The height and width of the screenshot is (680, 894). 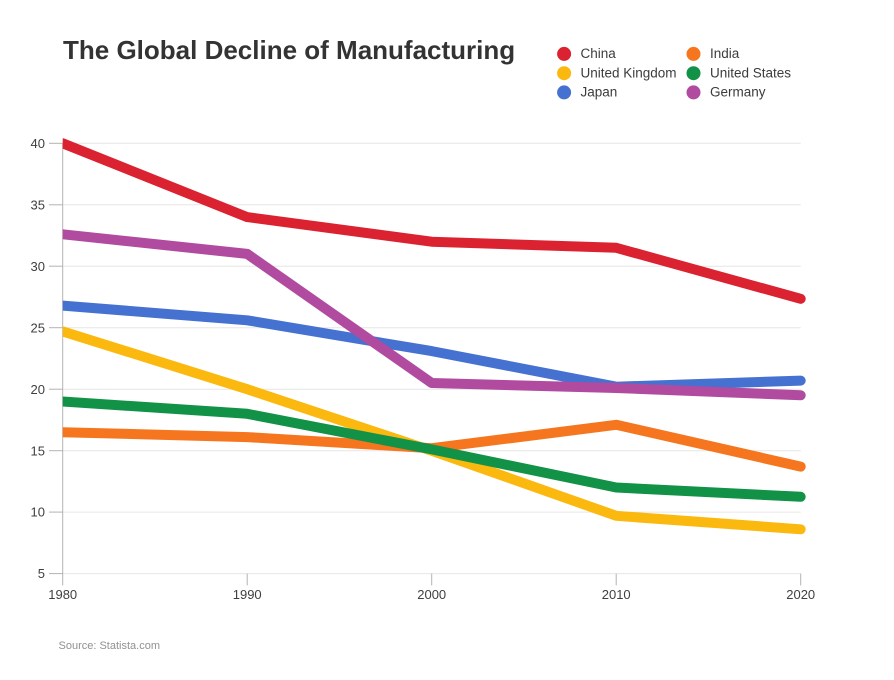 What do you see at coordinates (38, 512) in the screenshot?
I see `svg-text: 10` at bounding box center [38, 512].